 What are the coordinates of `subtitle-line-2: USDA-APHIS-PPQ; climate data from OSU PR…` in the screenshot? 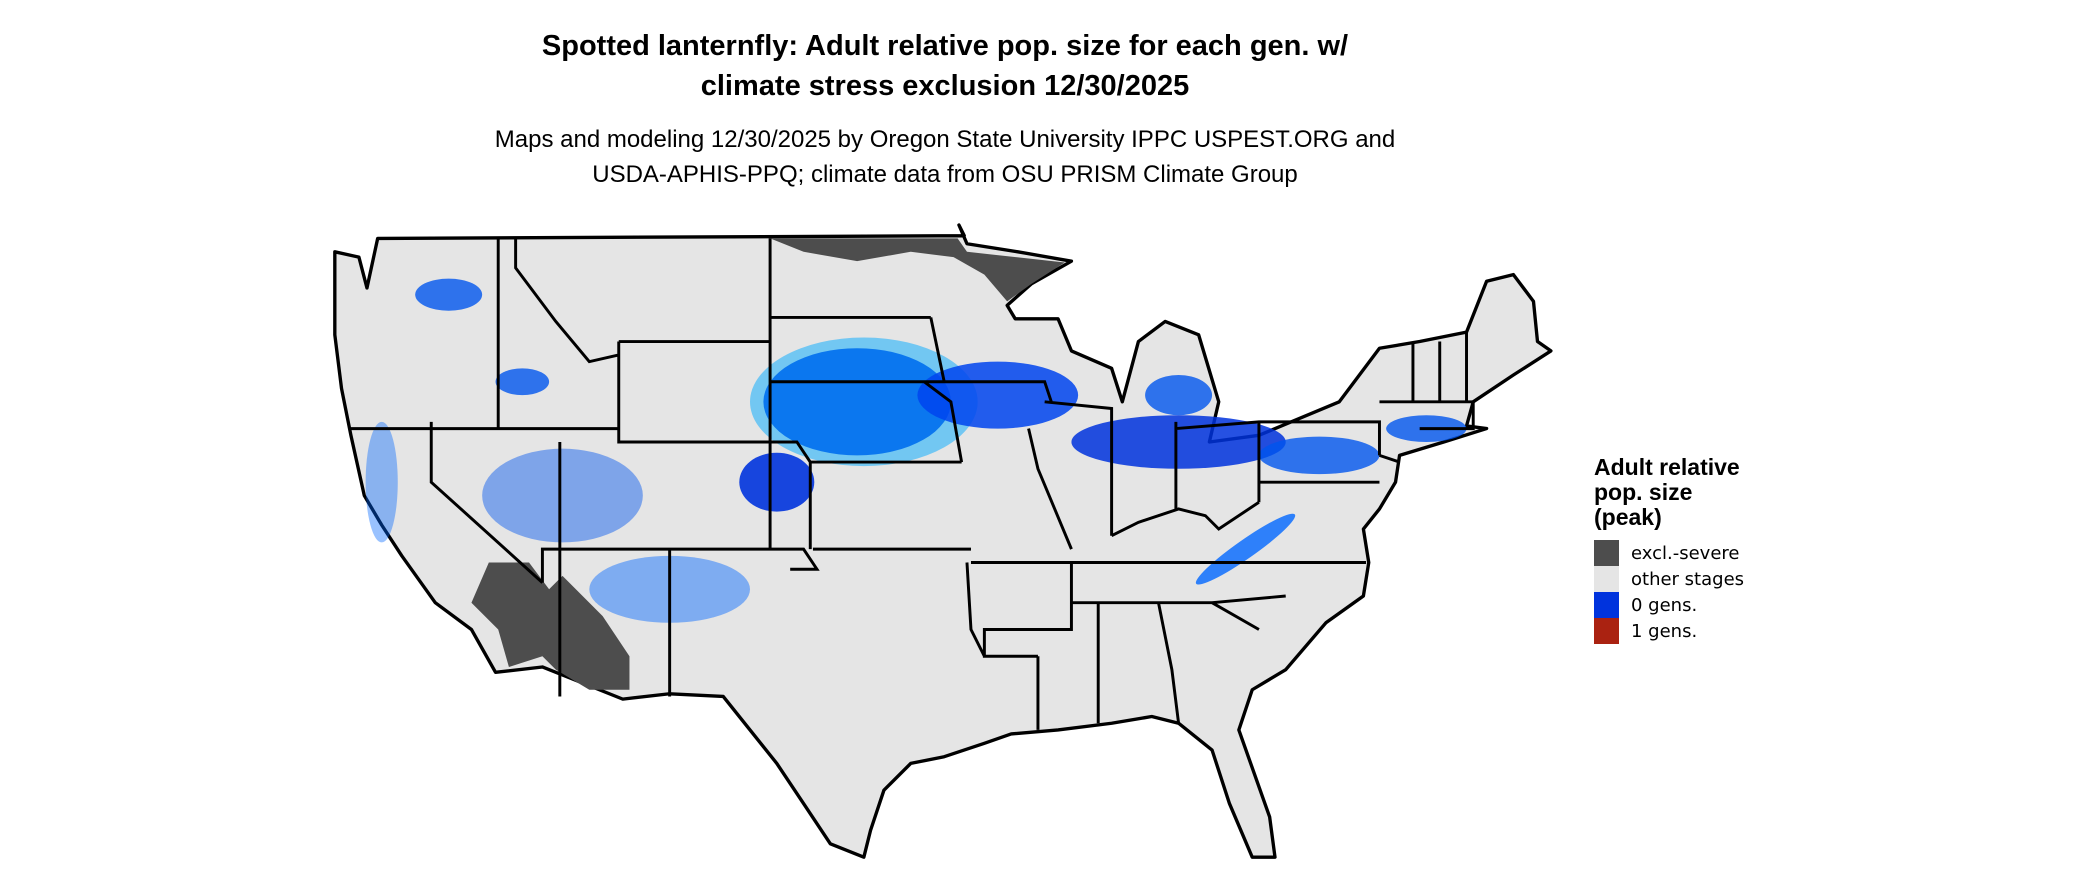 It's located at (945, 174).